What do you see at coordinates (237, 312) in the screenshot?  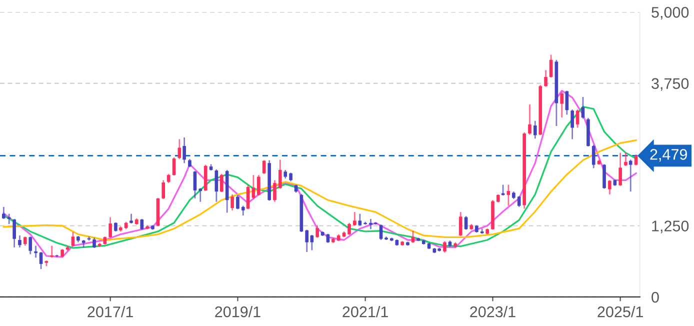 I see `x-tick-label: 2019/1` at bounding box center [237, 312].